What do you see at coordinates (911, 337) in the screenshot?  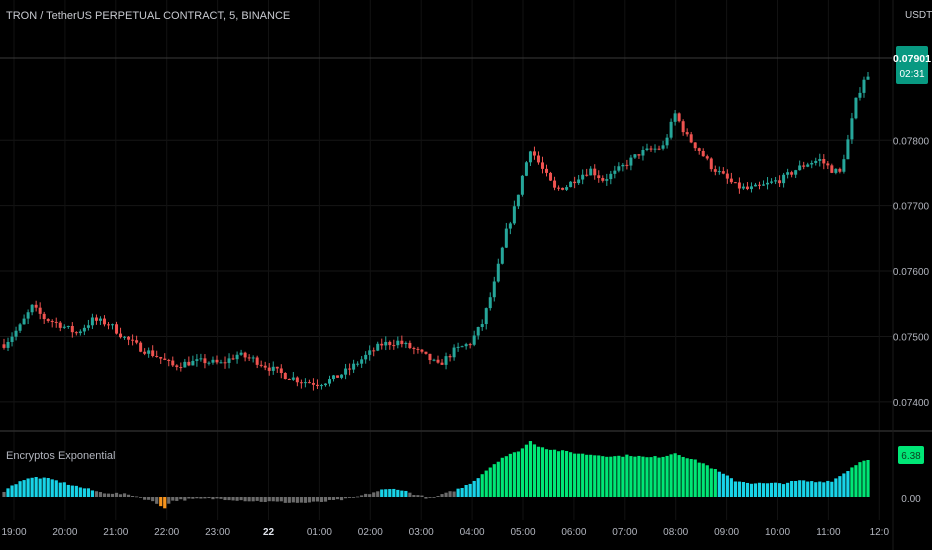 I see `price-tick-label: 0.07500` at bounding box center [911, 337].